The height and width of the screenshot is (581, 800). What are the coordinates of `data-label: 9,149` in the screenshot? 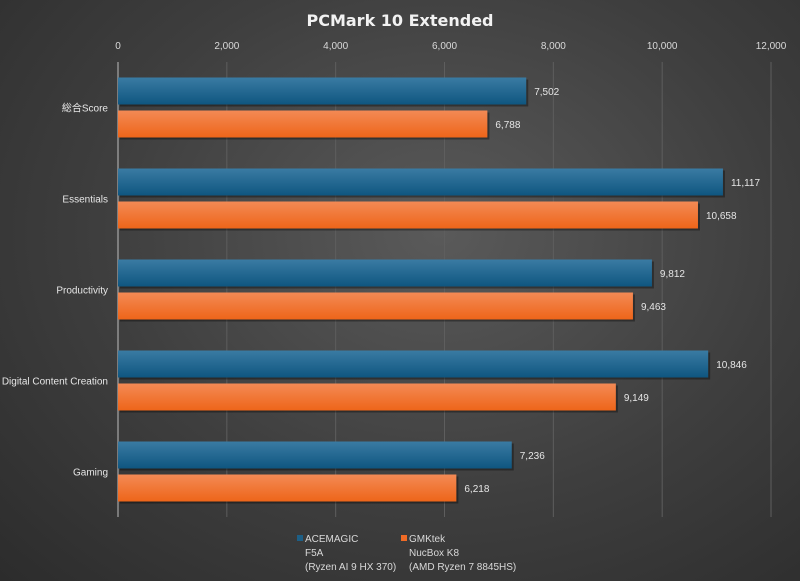 It's located at (636, 398).